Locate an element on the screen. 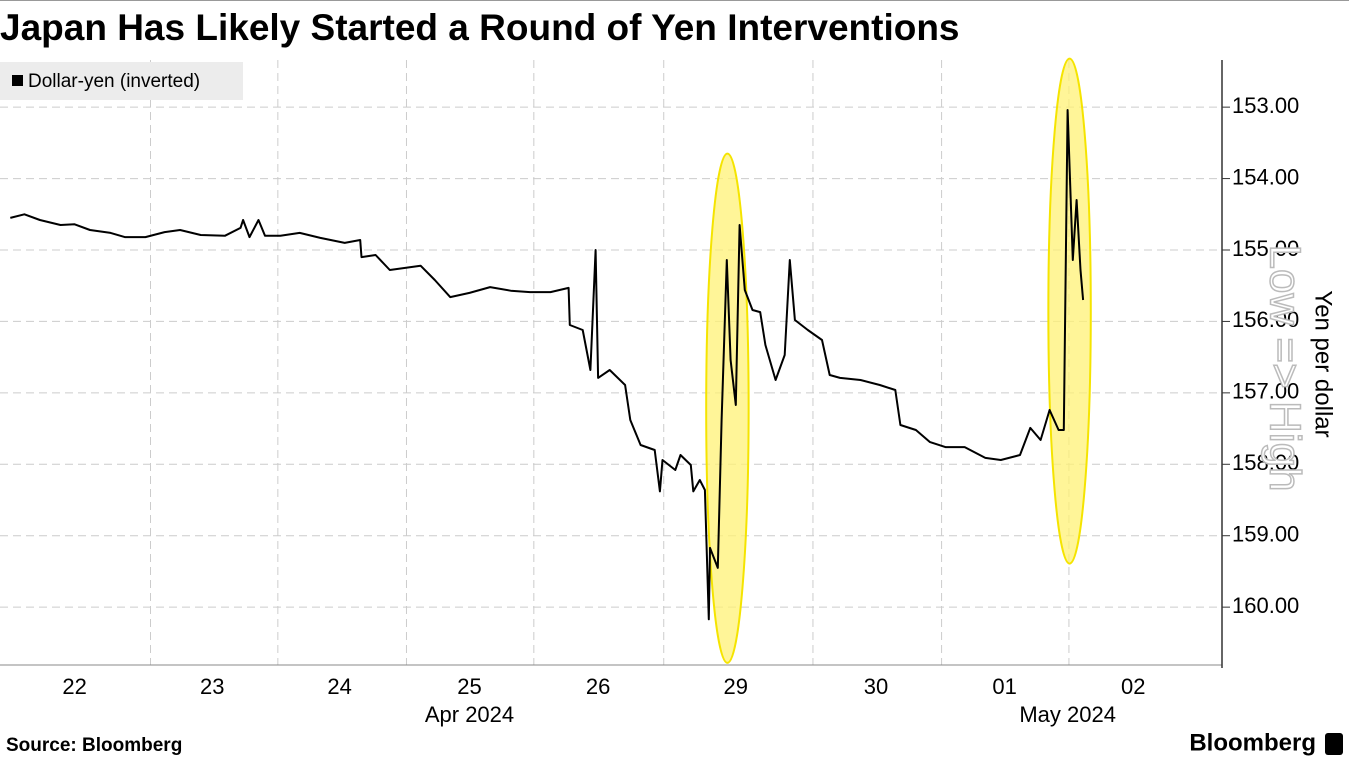  logo: Bloomberg is located at coordinates (1252, 742).